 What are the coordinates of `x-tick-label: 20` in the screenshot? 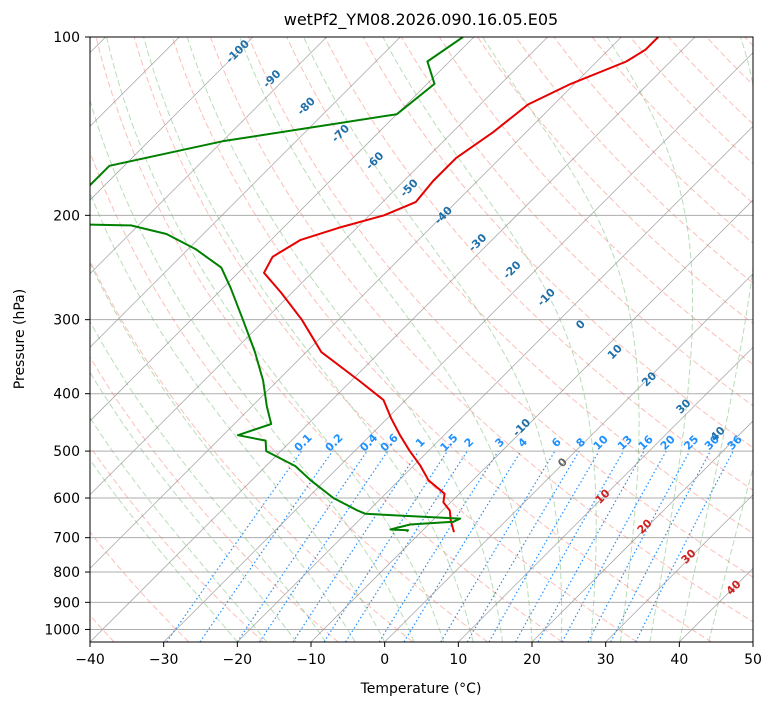 It's located at (532, 660).